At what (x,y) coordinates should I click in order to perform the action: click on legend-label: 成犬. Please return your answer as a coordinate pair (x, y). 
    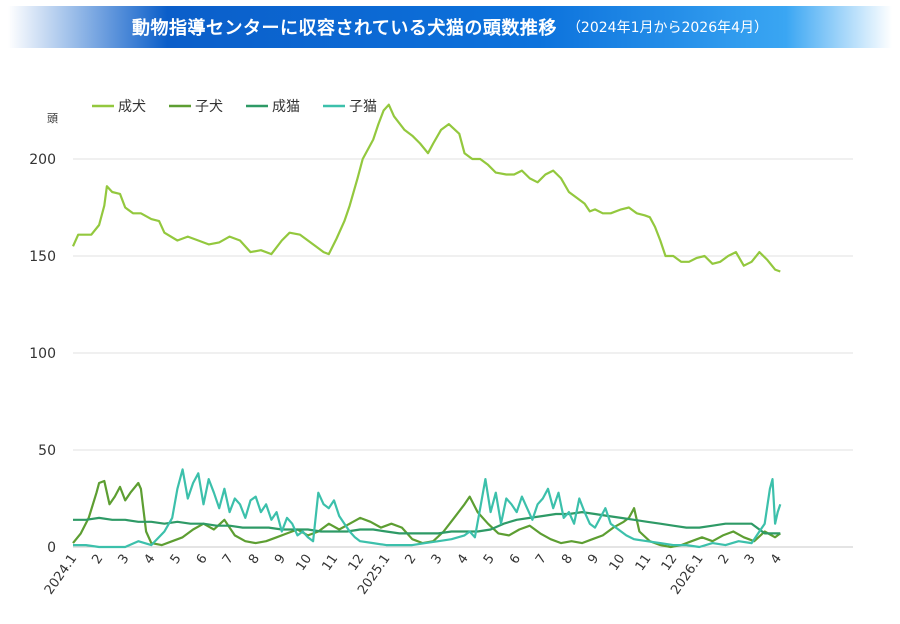
    Looking at the image, I should click on (132, 107).